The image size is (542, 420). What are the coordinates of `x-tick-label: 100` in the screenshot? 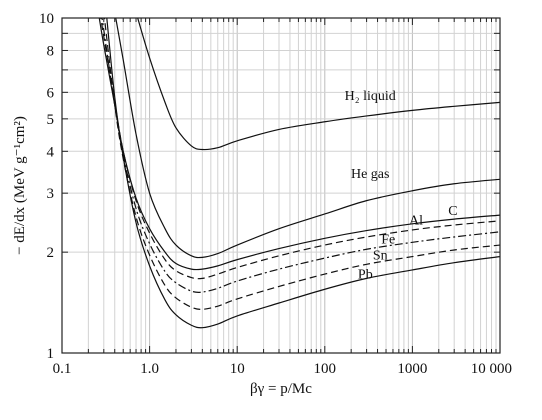 It's located at (325, 369).